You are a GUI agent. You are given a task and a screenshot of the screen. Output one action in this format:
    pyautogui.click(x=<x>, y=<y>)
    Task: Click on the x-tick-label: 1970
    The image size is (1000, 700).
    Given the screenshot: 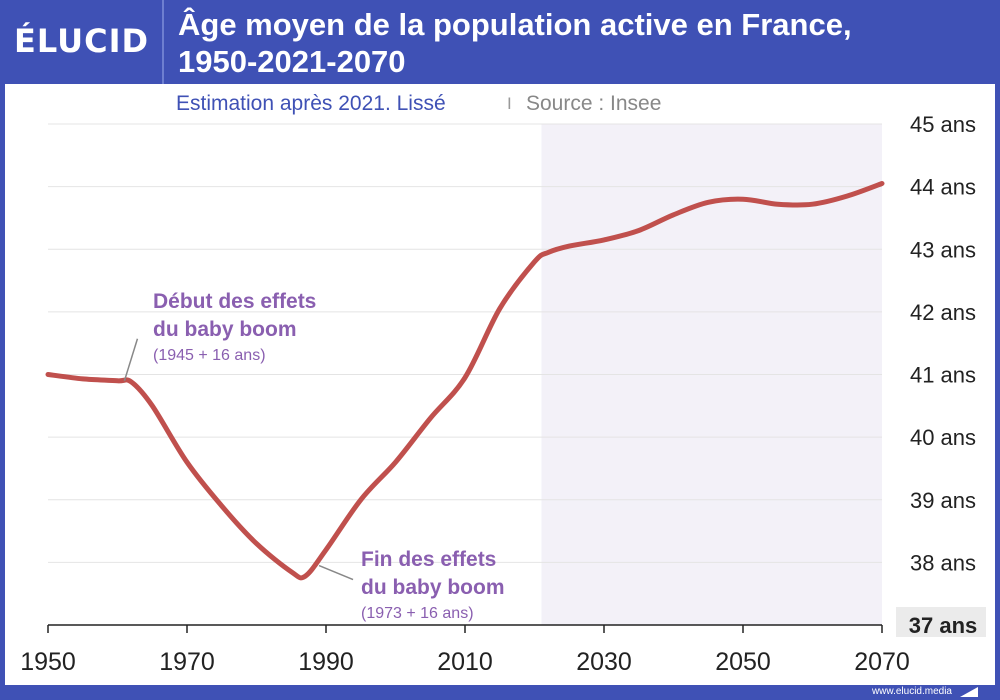 What is the action you would take?
    pyautogui.click(x=187, y=662)
    